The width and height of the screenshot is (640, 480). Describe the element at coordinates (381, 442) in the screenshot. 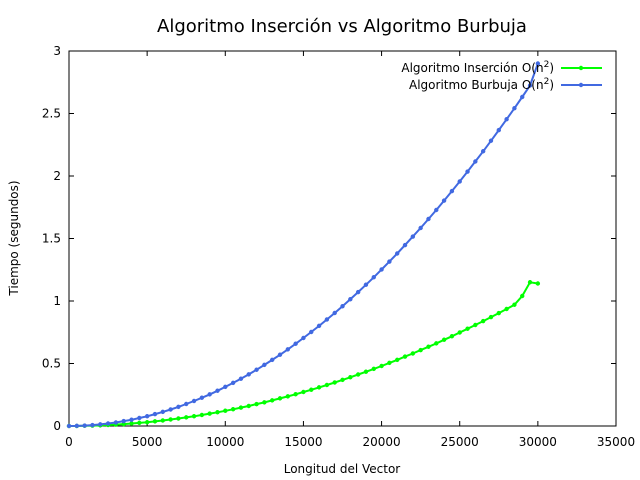

I see `x-tick-label: 20000` at that location.